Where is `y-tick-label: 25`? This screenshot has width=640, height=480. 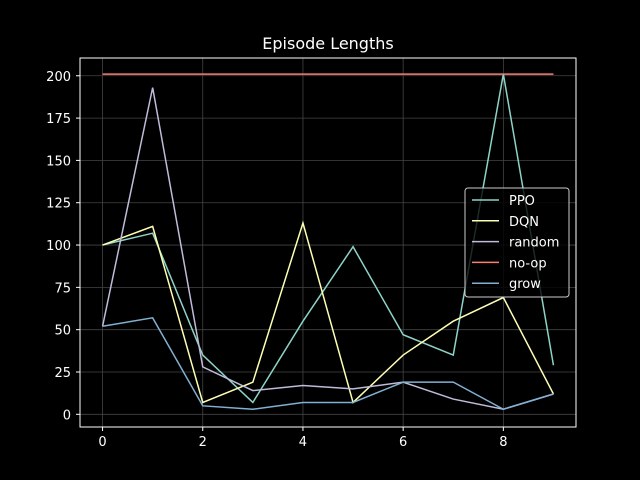
y-tick-label: 25 is located at coordinates (62, 373).